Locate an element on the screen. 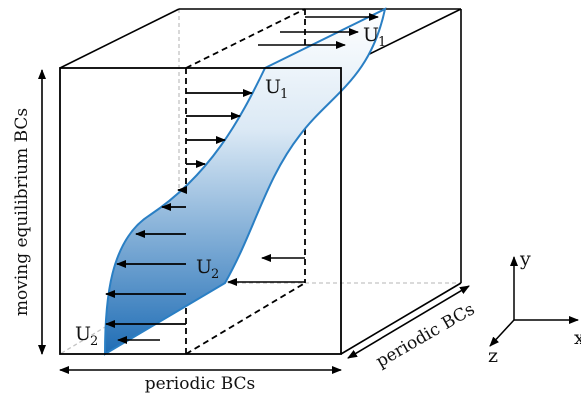  z-axis-label: z is located at coordinates (493, 356).